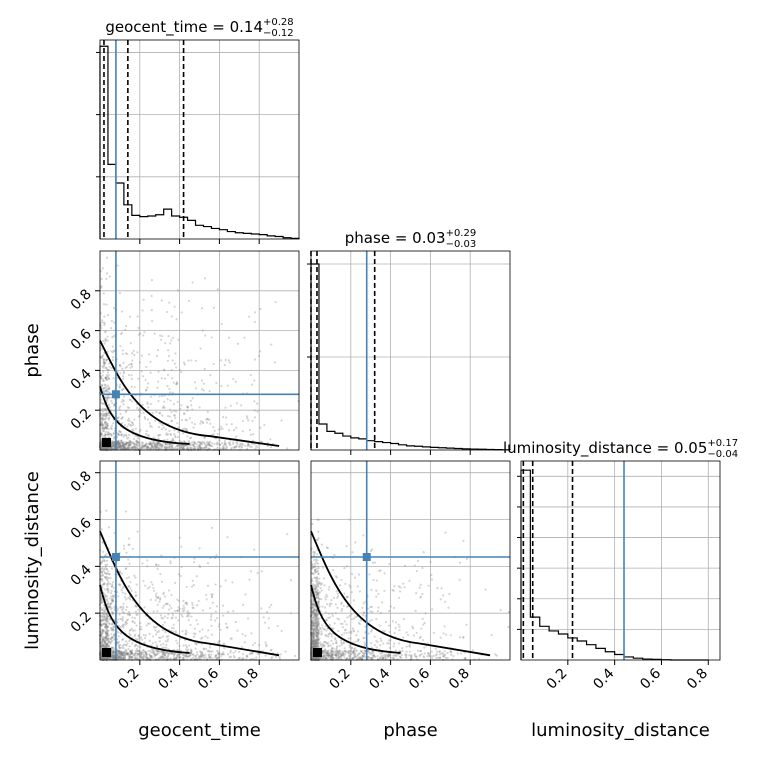  I want to click on title-minus: −0.03, so click(461, 244).